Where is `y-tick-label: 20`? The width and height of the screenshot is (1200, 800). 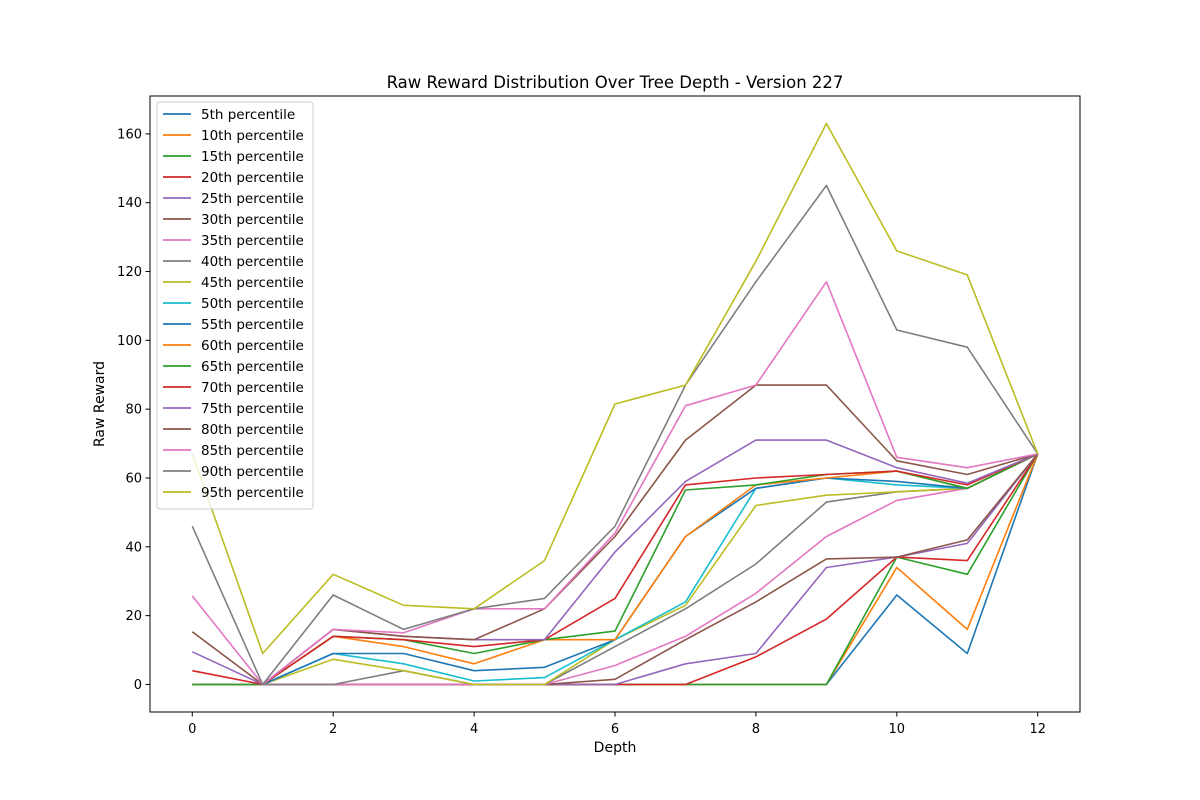 y-tick-label: 20 is located at coordinates (133, 616).